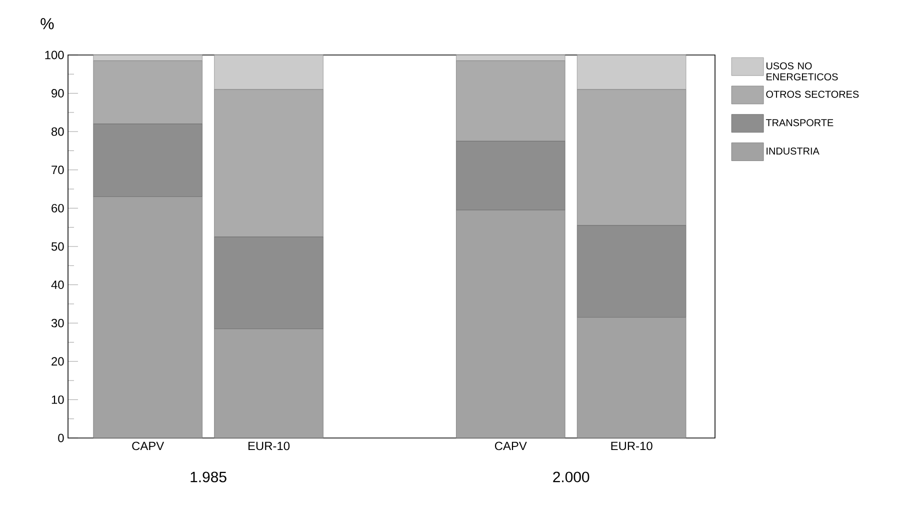 The image size is (917, 505). I want to click on y-axis-title: %, so click(47, 24).